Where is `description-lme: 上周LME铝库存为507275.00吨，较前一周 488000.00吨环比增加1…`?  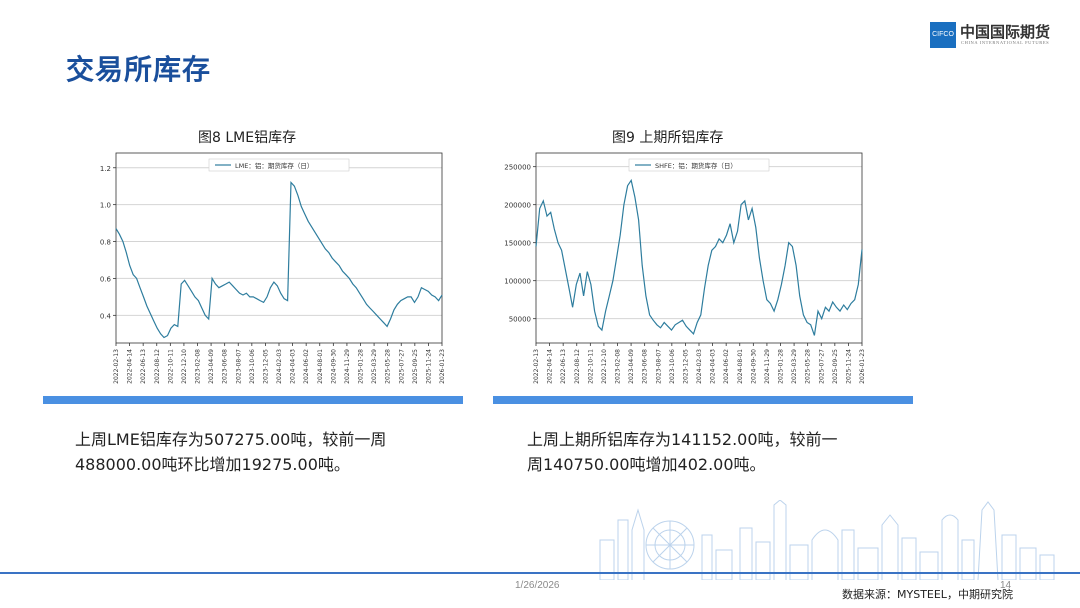
description-lme: 上周LME铝库存为507275.00吨，较前一周 488000.00吨环比增加1… is located at coordinates (230, 452).